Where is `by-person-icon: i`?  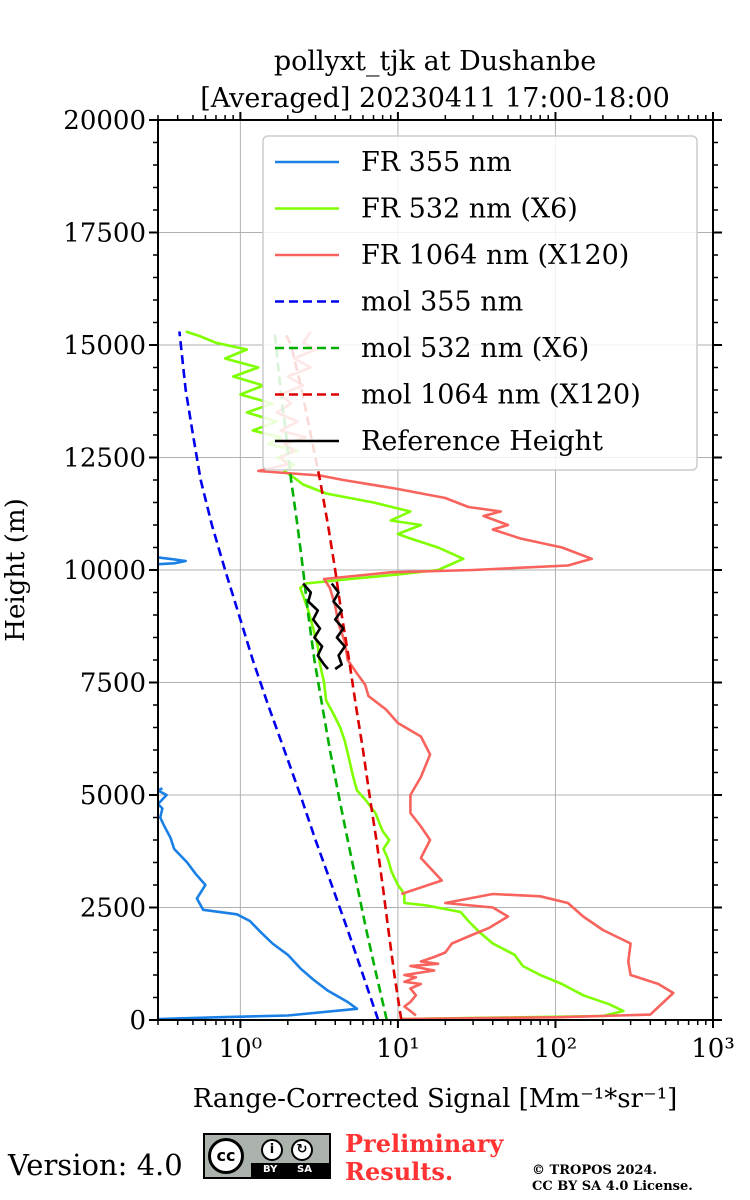 by-person-icon: i is located at coordinates (272, 1150).